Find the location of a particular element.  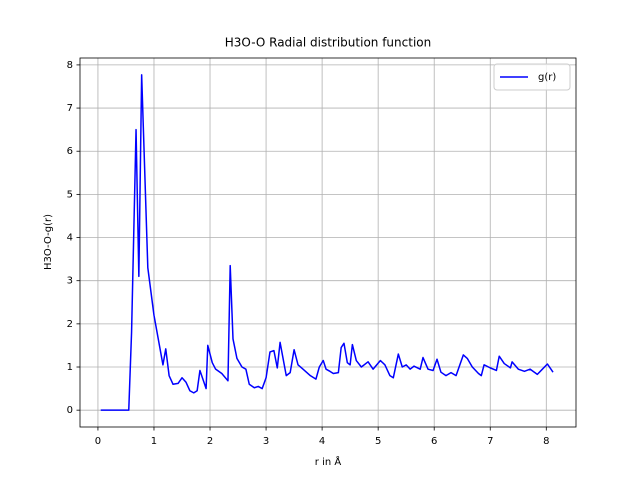

legend: g(r) is located at coordinates (532, 77).